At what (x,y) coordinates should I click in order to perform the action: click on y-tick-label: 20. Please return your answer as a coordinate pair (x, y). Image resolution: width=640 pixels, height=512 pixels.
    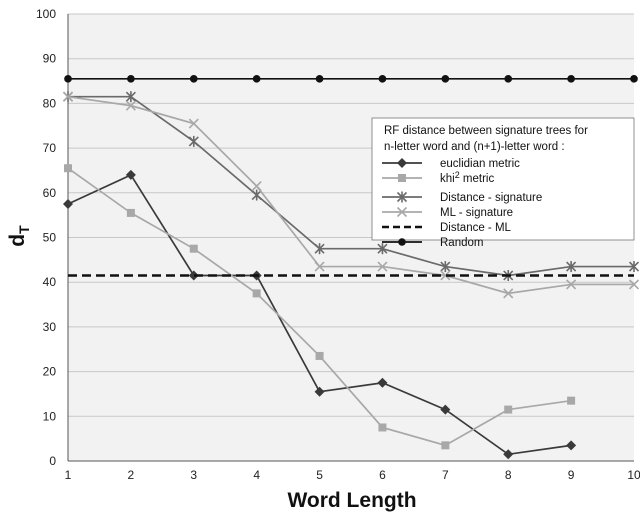
    Looking at the image, I should click on (50, 372).